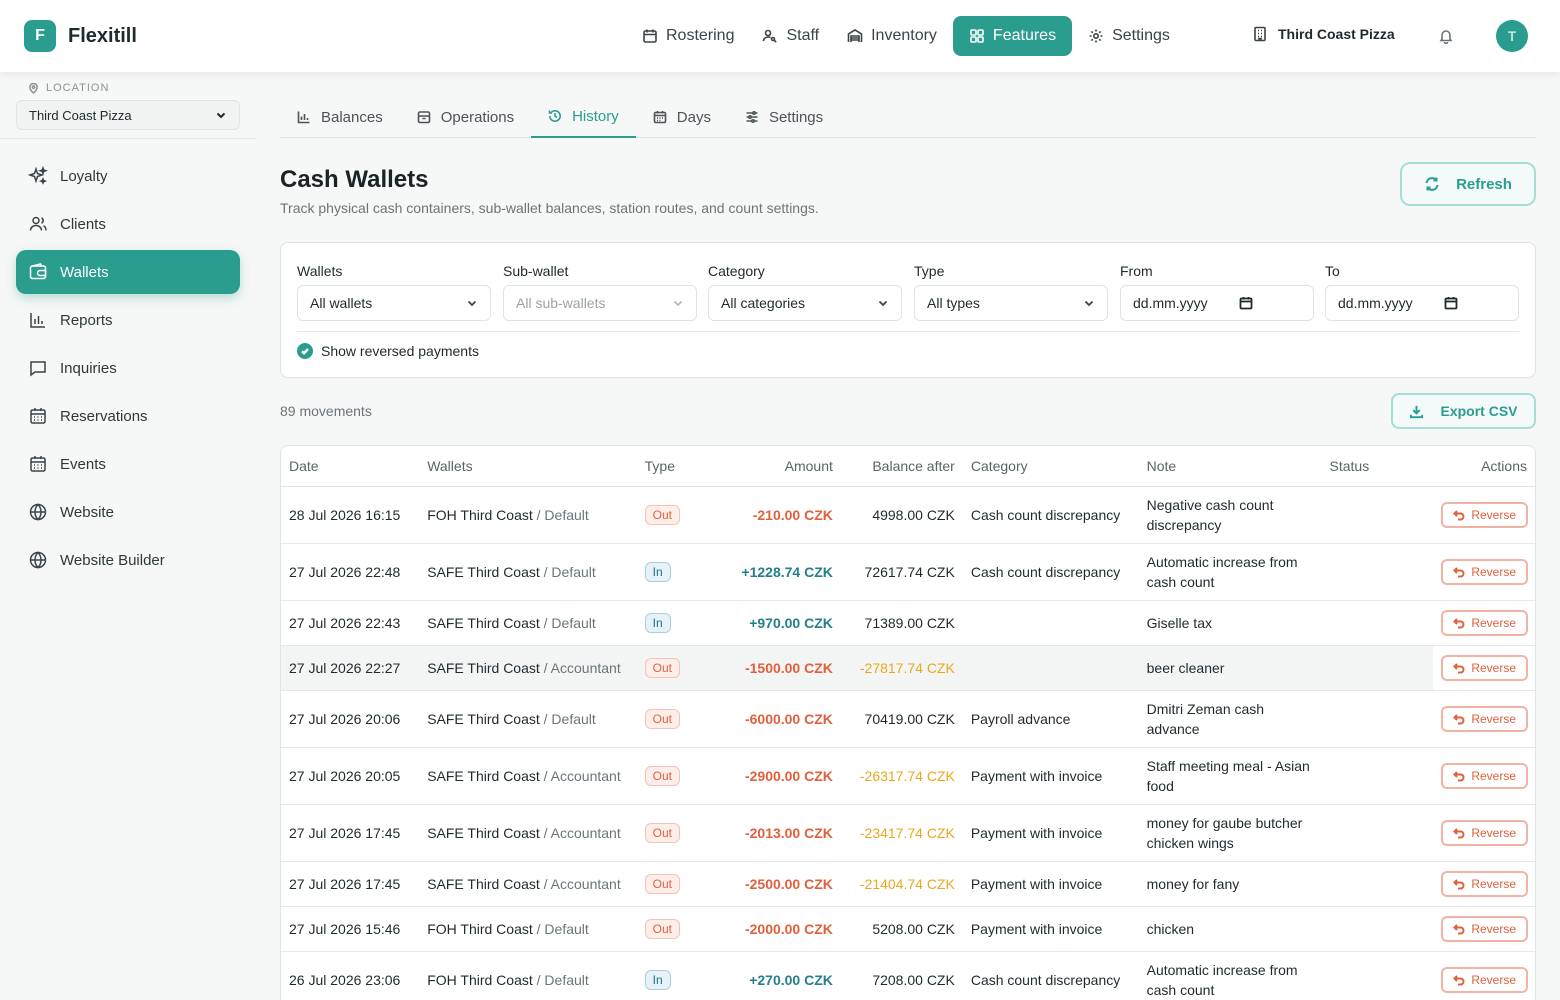 The width and height of the screenshot is (1560, 1000). I want to click on cell-actions: Reverse, so click(1484, 975).